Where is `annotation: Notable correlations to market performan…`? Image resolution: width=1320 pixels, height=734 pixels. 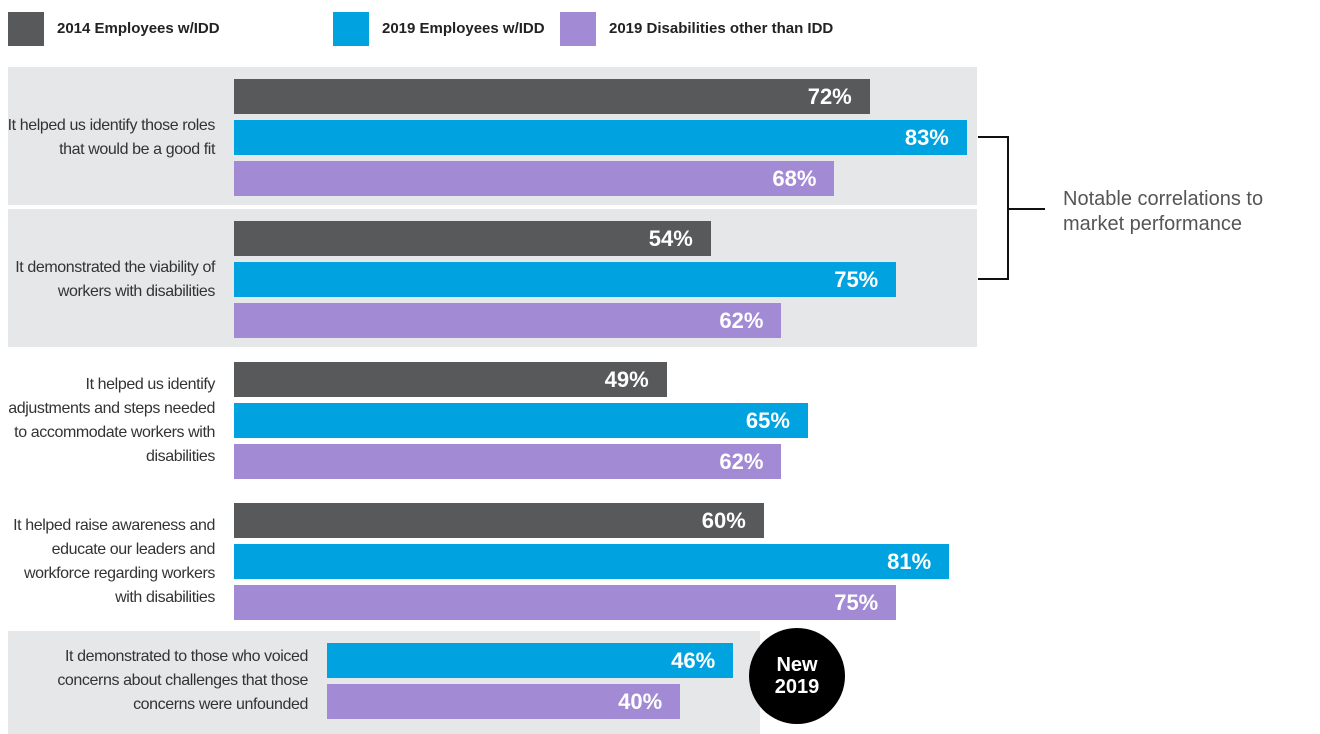
annotation: Notable correlations to market performan… is located at coordinates (1163, 211).